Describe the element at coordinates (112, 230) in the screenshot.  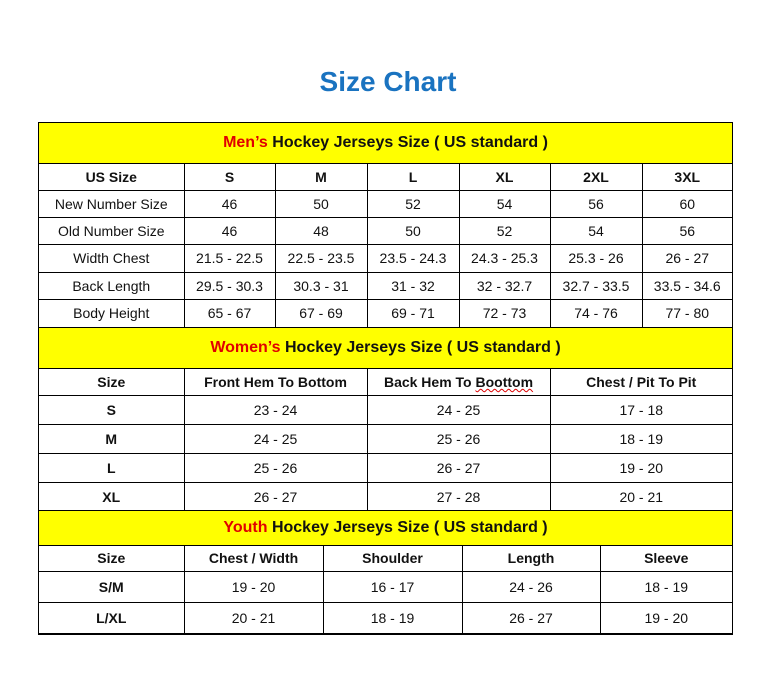
I see `row-label-cell: Old Number Size` at that location.